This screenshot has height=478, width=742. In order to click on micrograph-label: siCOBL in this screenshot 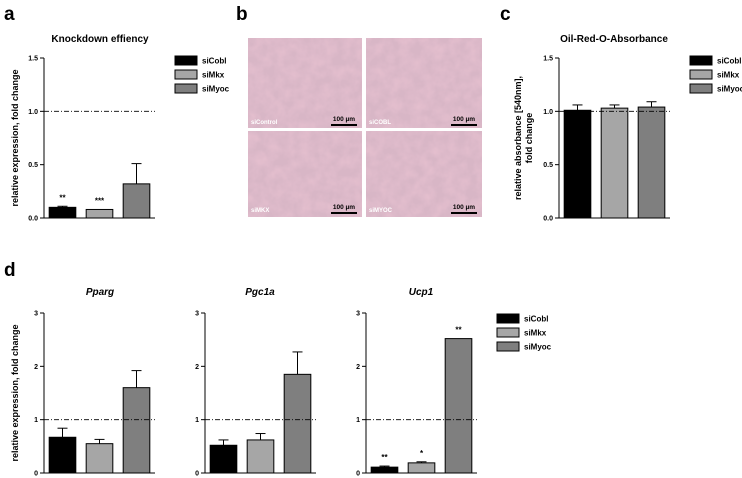, I will do `click(380, 123)`.